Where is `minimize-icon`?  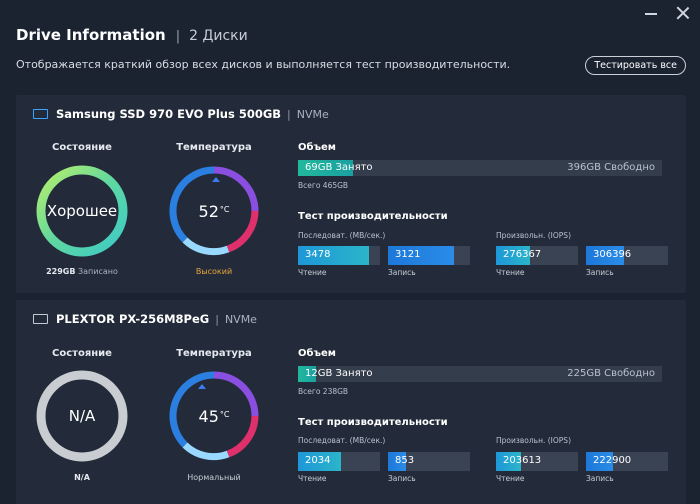
minimize-icon is located at coordinates (651, 13).